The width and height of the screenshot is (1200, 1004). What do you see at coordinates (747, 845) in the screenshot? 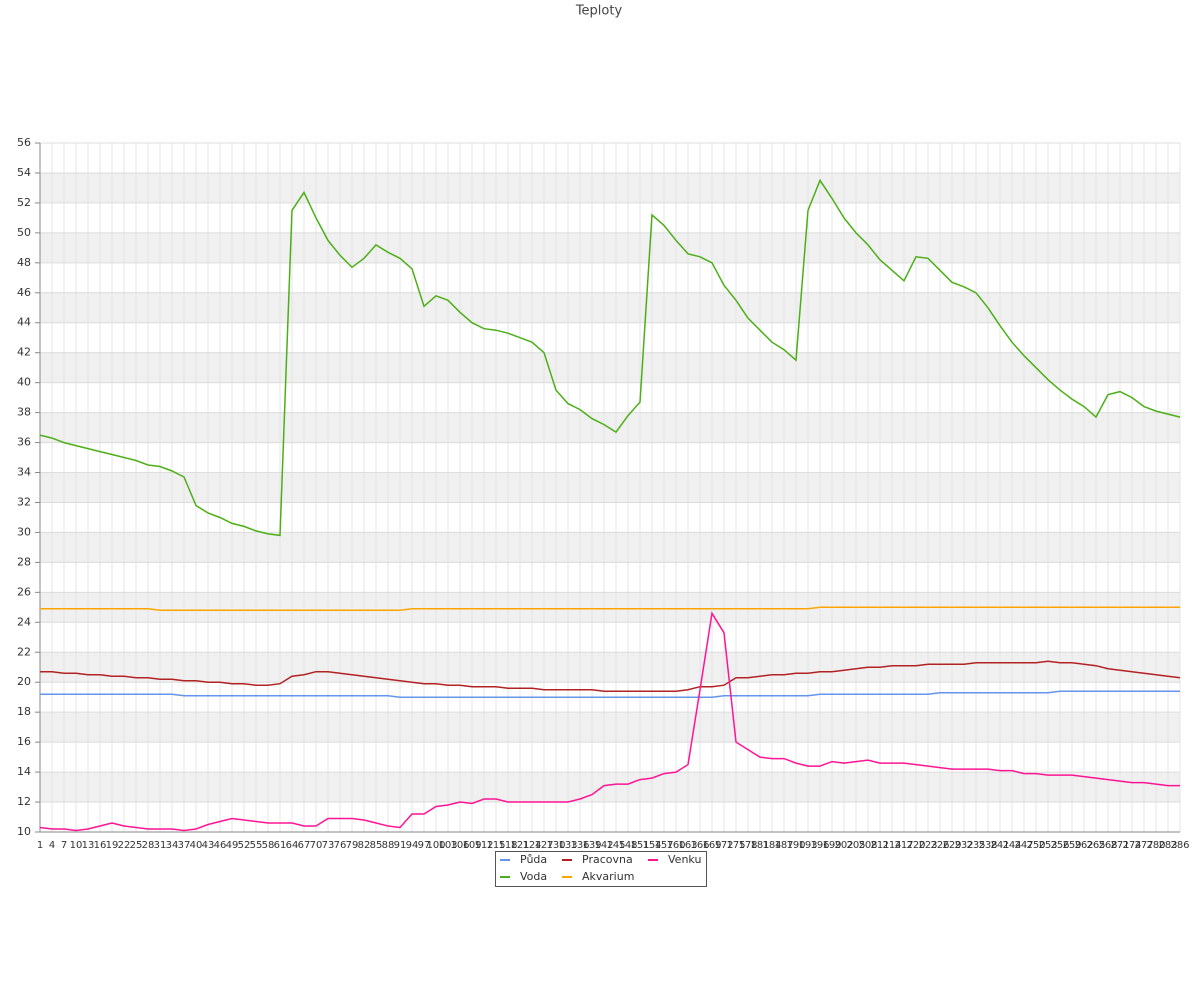
I see `x-tick-label: 178` at bounding box center [747, 845].